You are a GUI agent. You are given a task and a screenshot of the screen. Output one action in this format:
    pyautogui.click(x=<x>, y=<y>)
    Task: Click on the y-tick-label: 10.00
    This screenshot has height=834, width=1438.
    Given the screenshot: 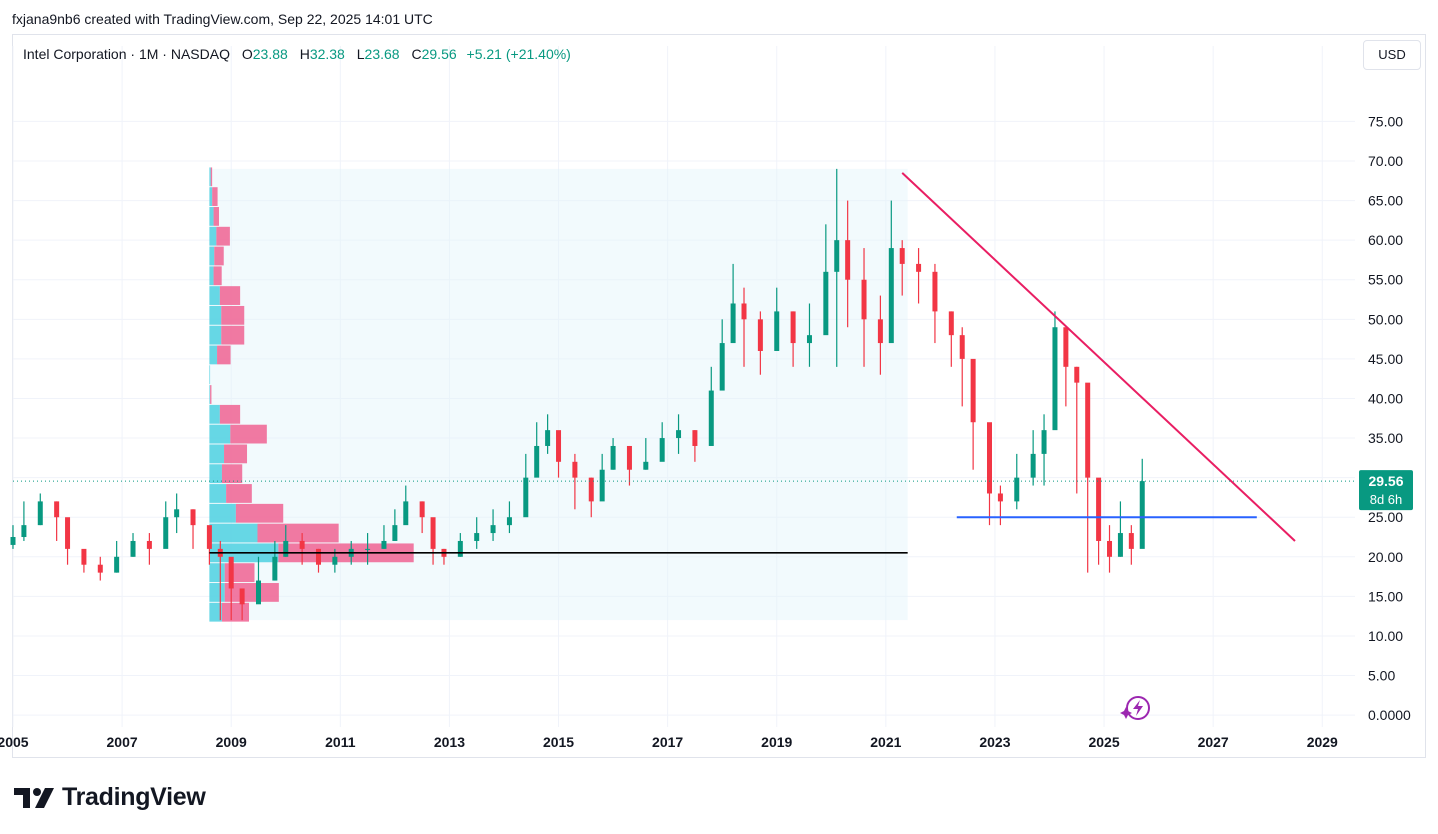 What is the action you would take?
    pyautogui.click(x=1385, y=636)
    